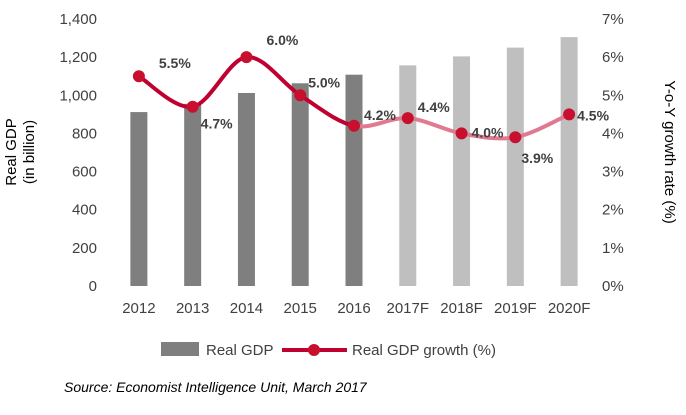  I want to click on growth-marker-2019F, so click(515, 137).